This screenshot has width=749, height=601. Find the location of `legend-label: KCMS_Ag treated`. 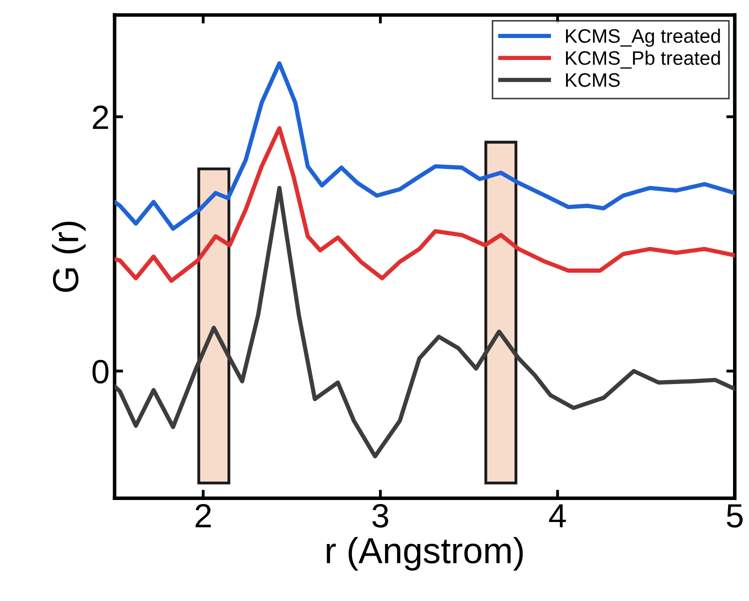

legend-label: KCMS_Ag treated is located at coordinates (643, 37).